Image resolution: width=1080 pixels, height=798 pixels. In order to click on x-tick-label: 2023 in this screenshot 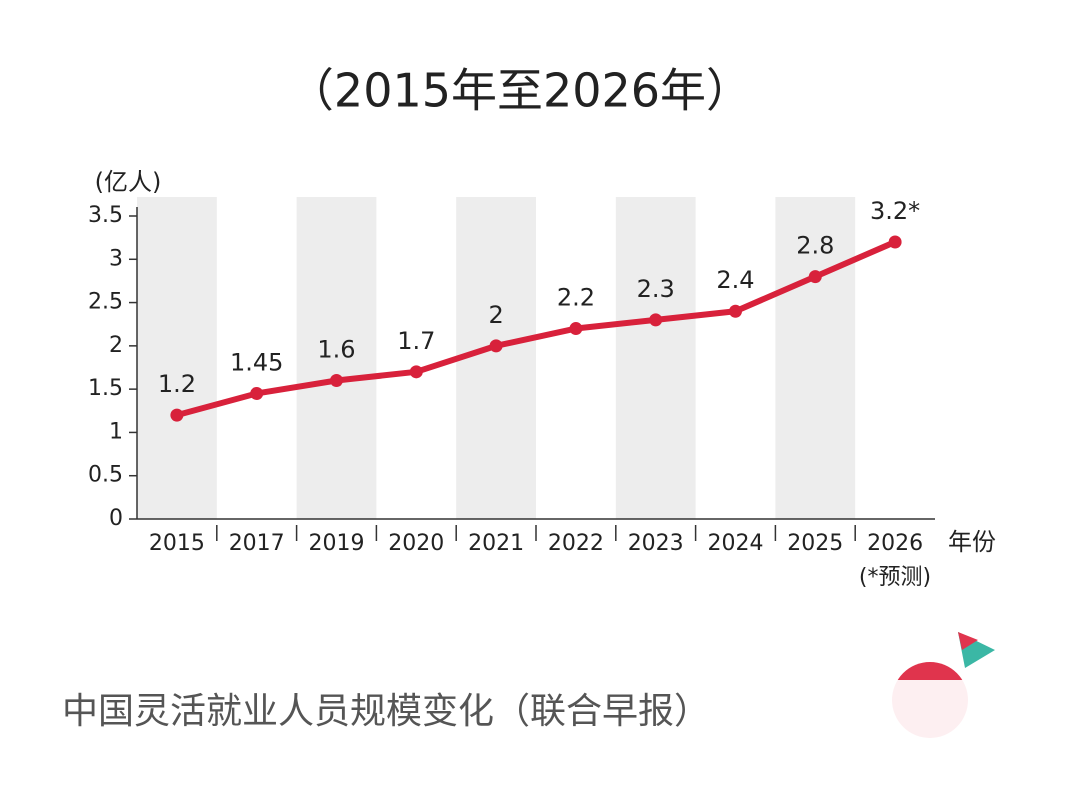, I will do `click(656, 543)`.